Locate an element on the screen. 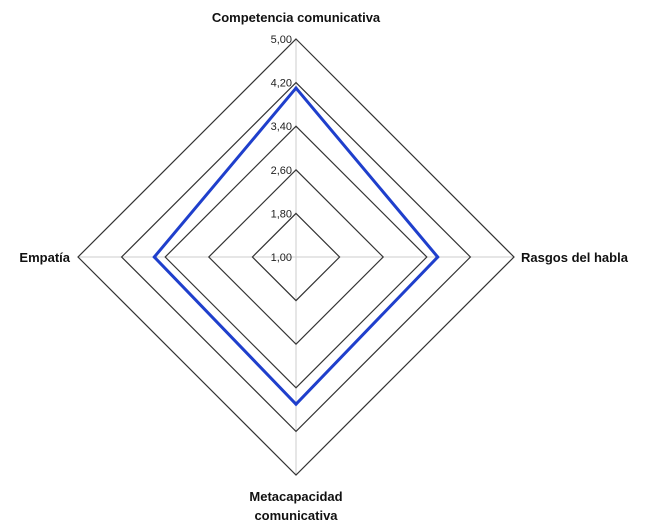 The width and height of the screenshot is (647, 525). tick-label-3: 3,40 is located at coordinates (281, 127).